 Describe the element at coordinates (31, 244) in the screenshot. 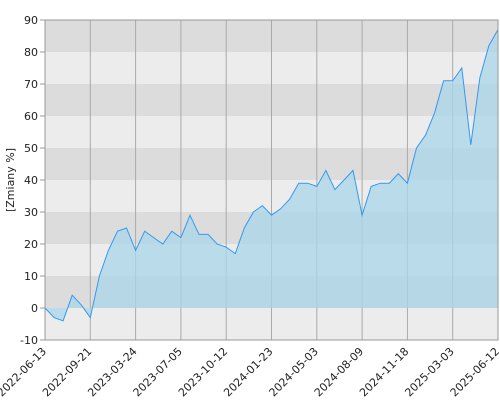

I see `y-tick-label: 20` at that location.